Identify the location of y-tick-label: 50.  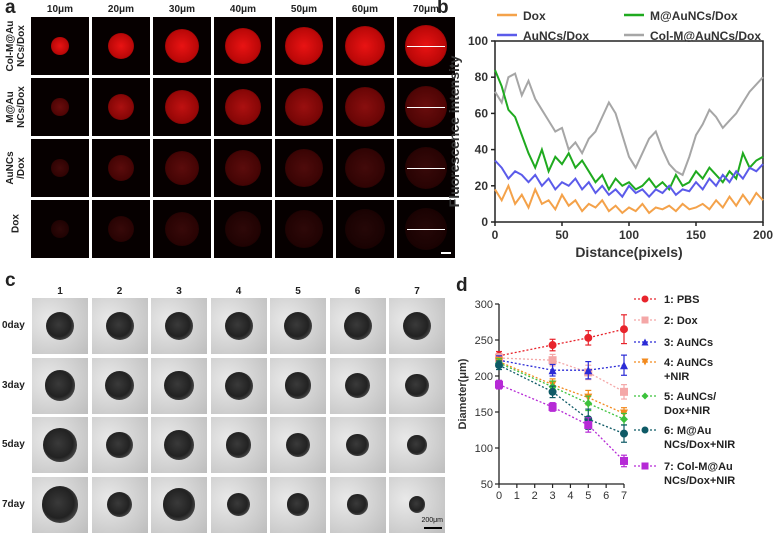
(487, 485).